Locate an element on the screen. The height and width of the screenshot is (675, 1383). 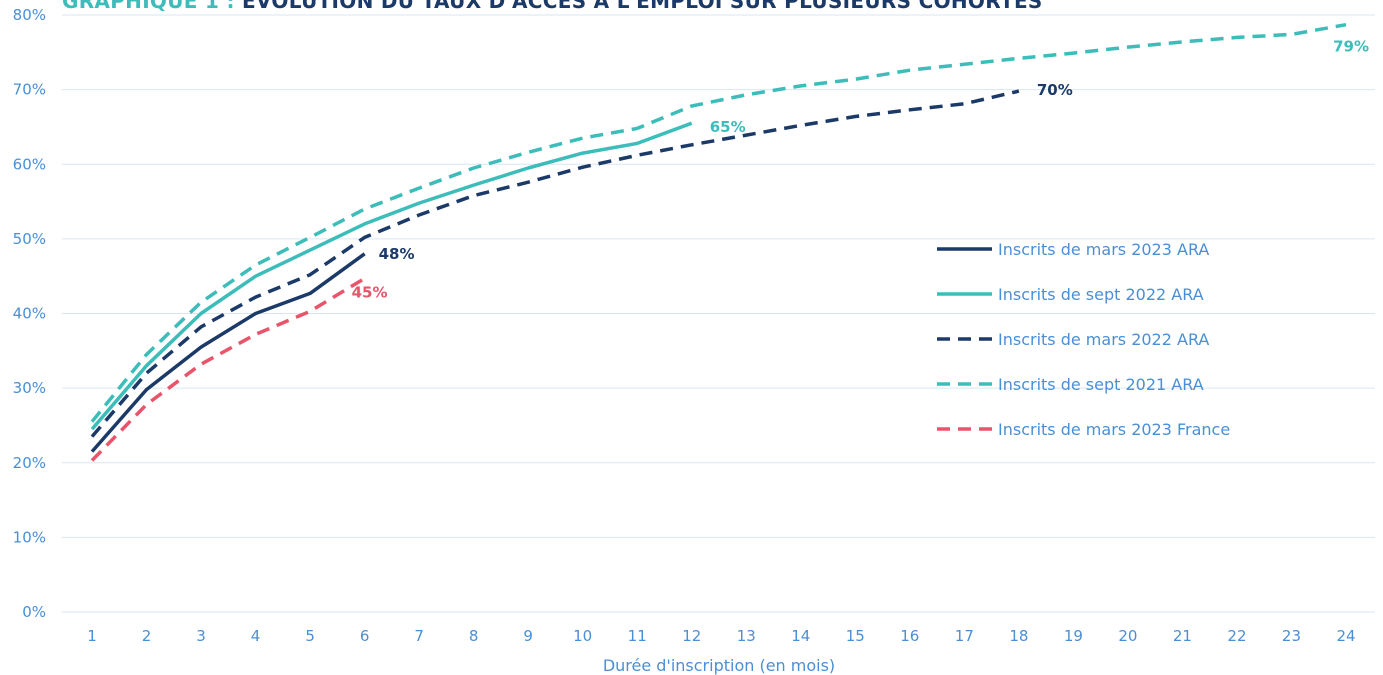
x-tick-label: 9 is located at coordinates (528, 636).